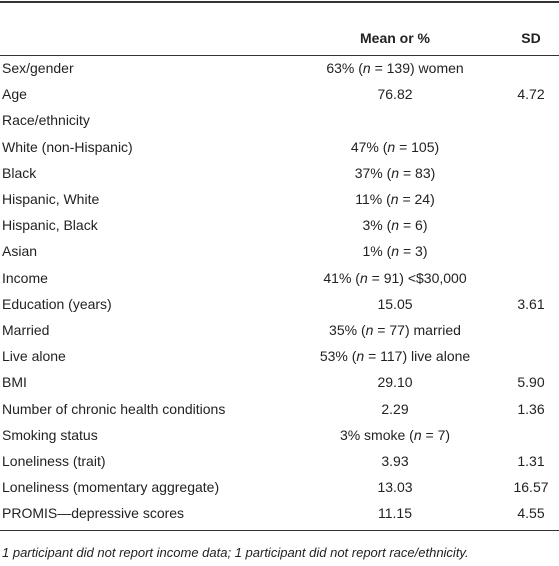 The height and width of the screenshot is (566, 559). What do you see at coordinates (395, 461) in the screenshot?
I see `mean-cell: 3.93` at bounding box center [395, 461].